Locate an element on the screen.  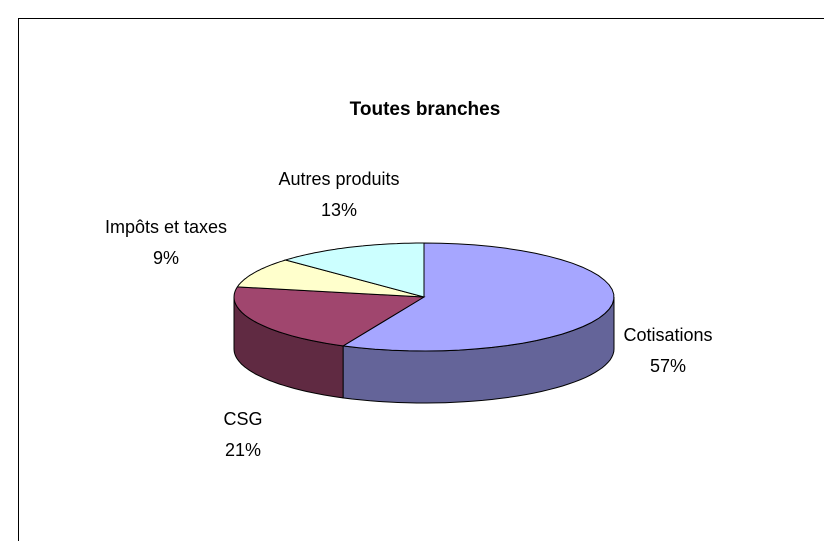
slice-label: Impôts et taxes is located at coordinates (166, 227).